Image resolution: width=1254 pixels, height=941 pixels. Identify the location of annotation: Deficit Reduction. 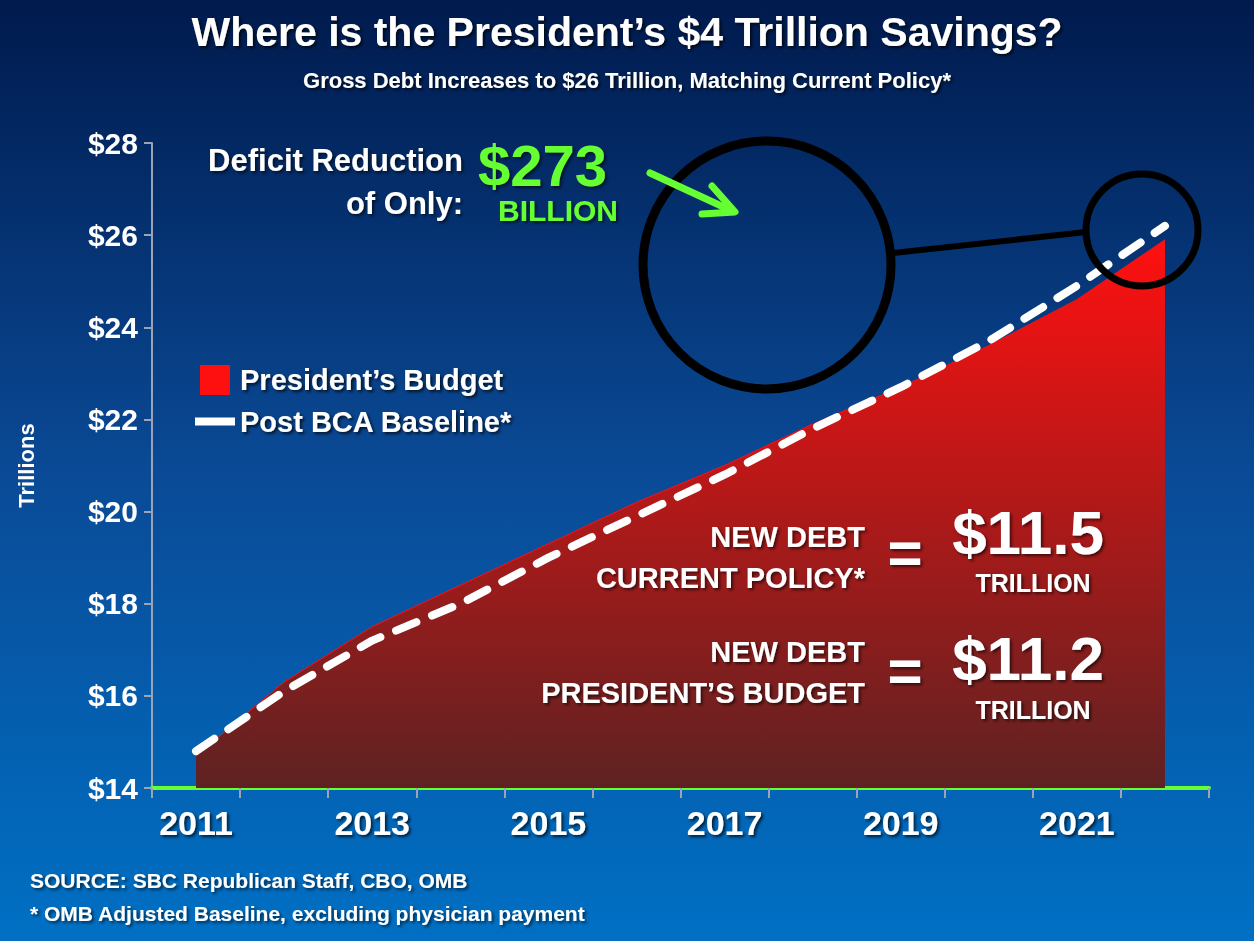
(335, 160).